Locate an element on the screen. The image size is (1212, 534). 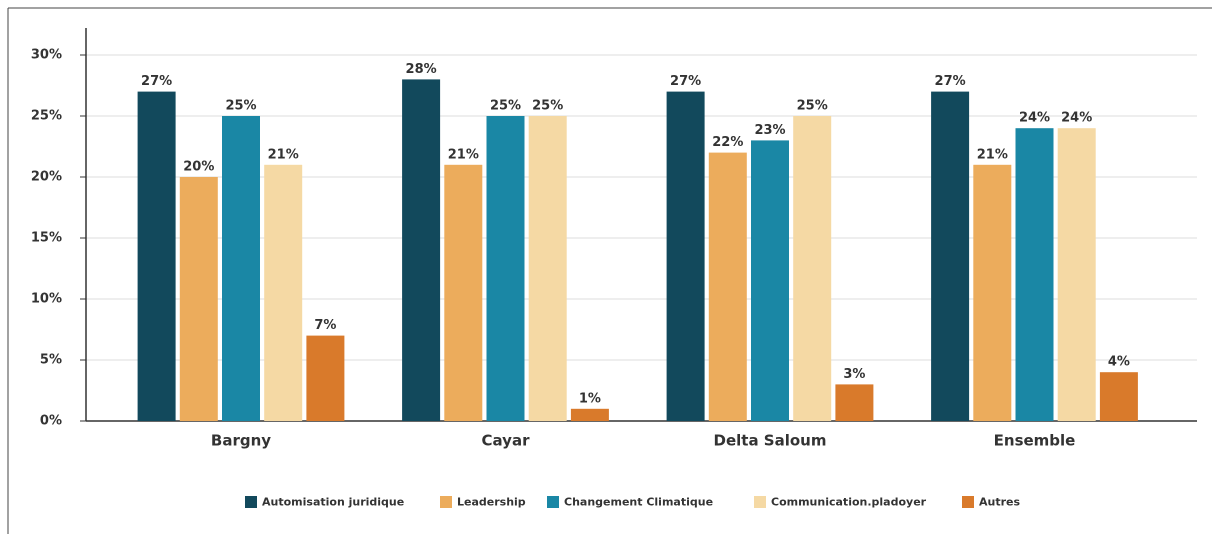
y-tick-label: 0% is located at coordinates (51, 421).